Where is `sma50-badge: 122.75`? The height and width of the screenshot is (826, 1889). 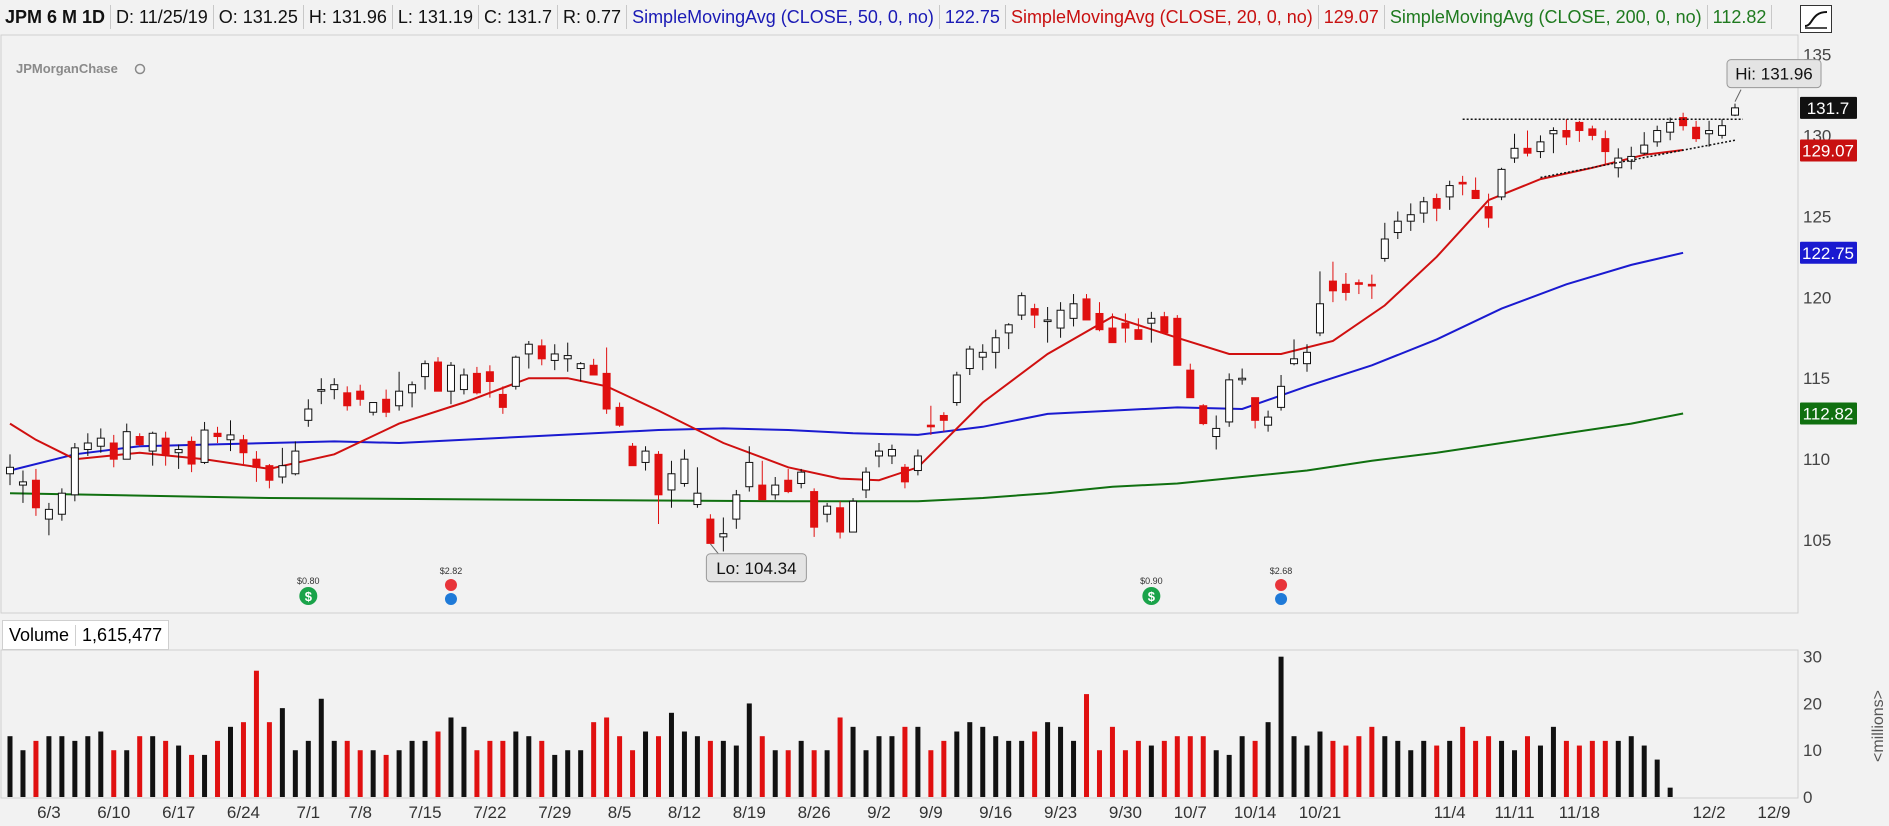 sma50-badge: 122.75 is located at coordinates (1828, 252).